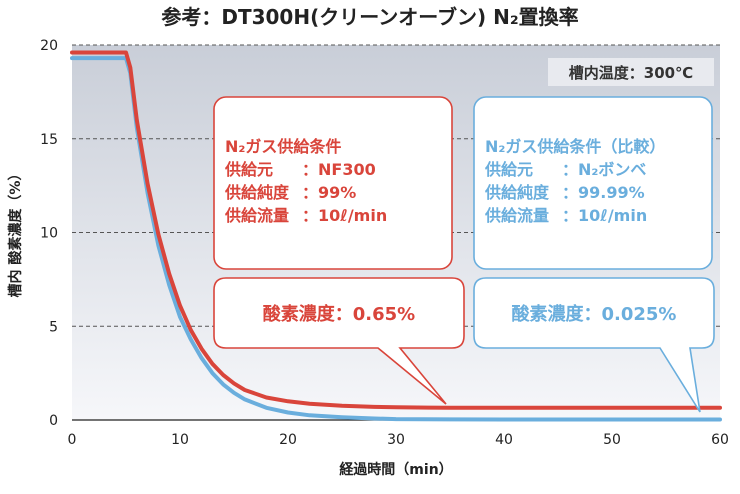 Image resolution: width=740 pixels, height=494 pixels. I want to click on callout-cylinder-row2-value: ：99.99%, so click(603, 192).